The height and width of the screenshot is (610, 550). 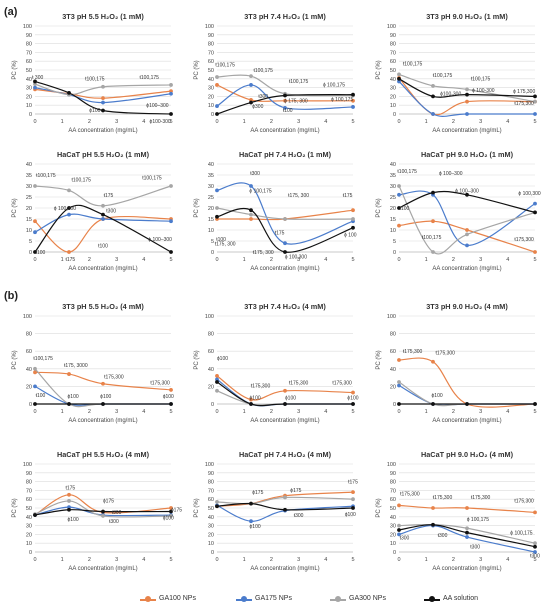 I want to click on annotation-label: ϕ 100,175, so click(x=521, y=533).